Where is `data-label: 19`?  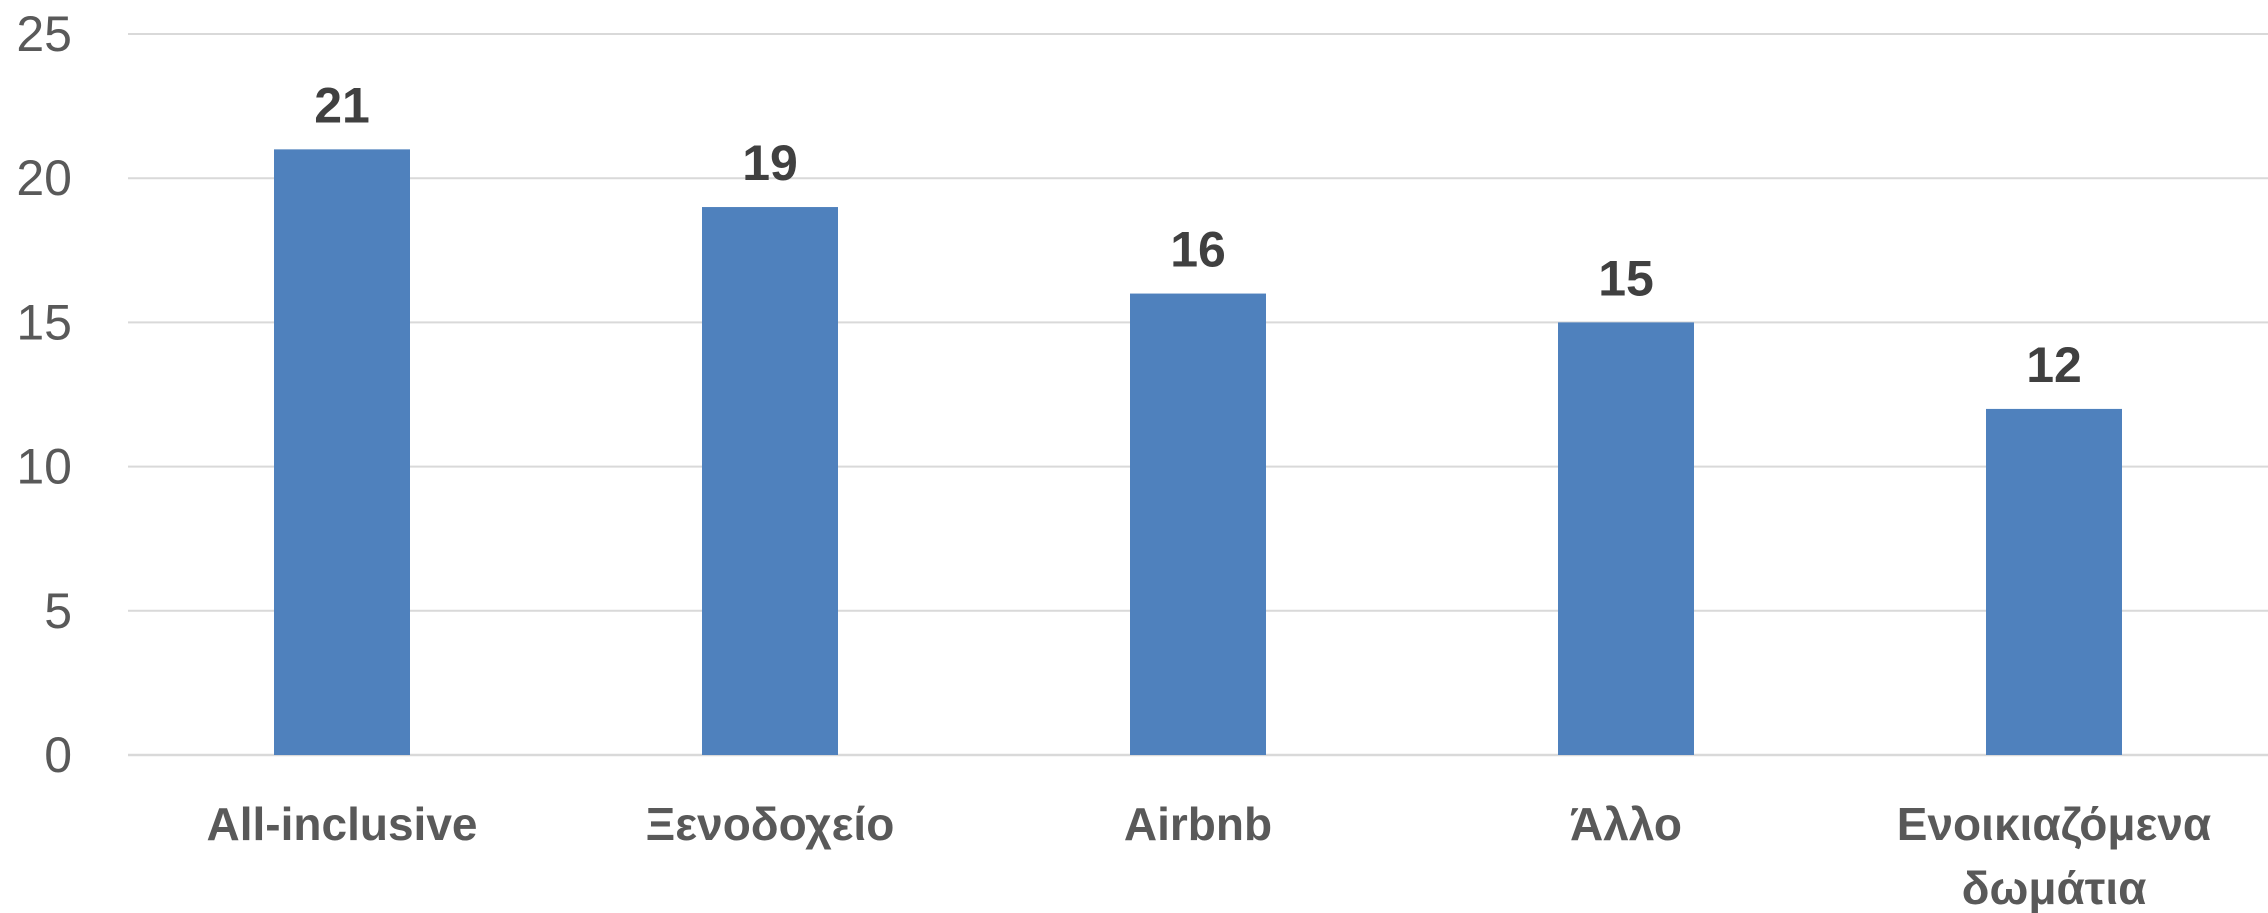
data-label: 19 is located at coordinates (770, 163).